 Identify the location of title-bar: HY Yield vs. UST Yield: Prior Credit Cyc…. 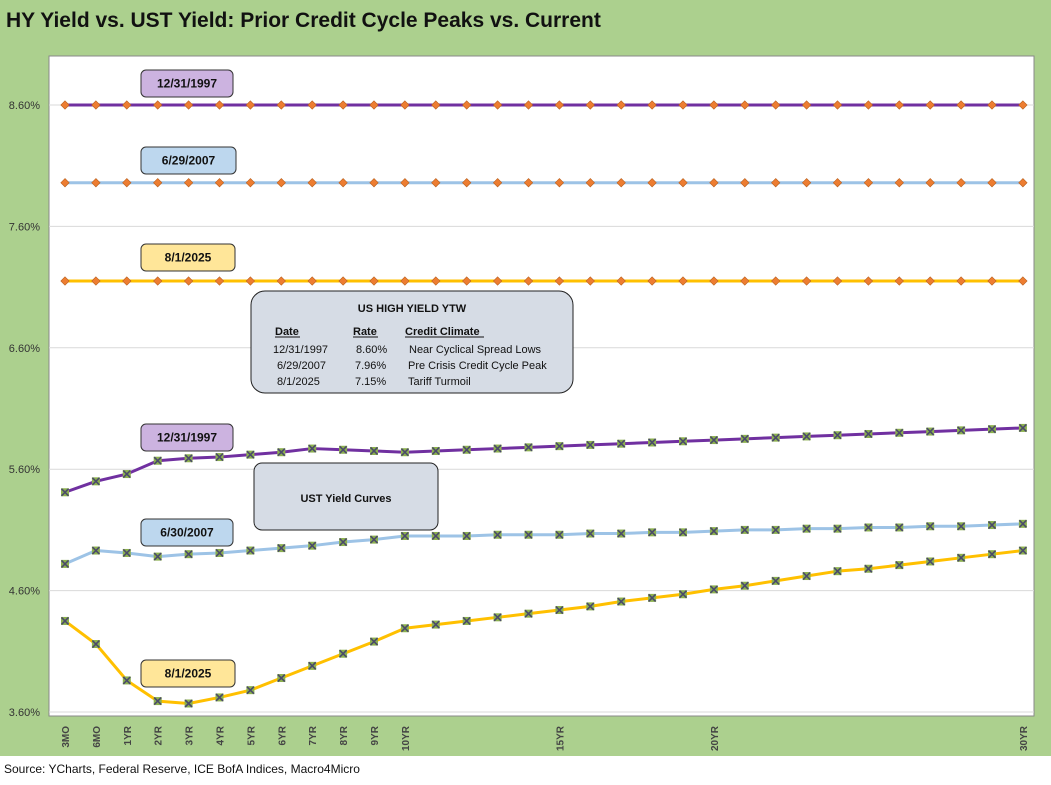
(525, 21).